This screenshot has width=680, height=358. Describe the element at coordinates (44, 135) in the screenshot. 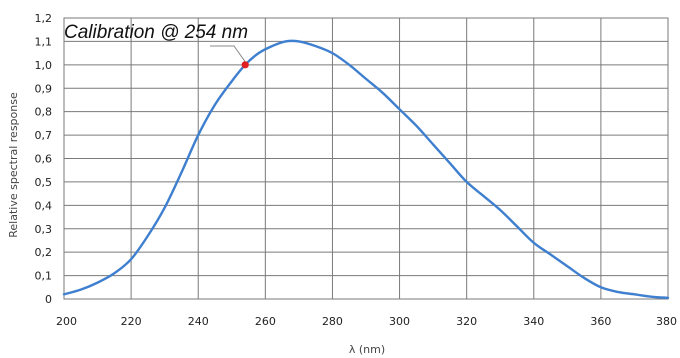

I see `y-tick-label: 0,7` at that location.